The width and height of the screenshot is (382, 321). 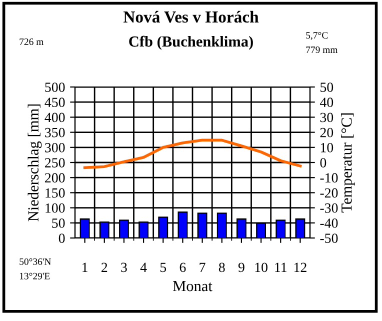 What do you see at coordinates (348, 162) in the screenshot?
I see `y2-axis-title: Temperatur [°C]` at bounding box center [348, 162].